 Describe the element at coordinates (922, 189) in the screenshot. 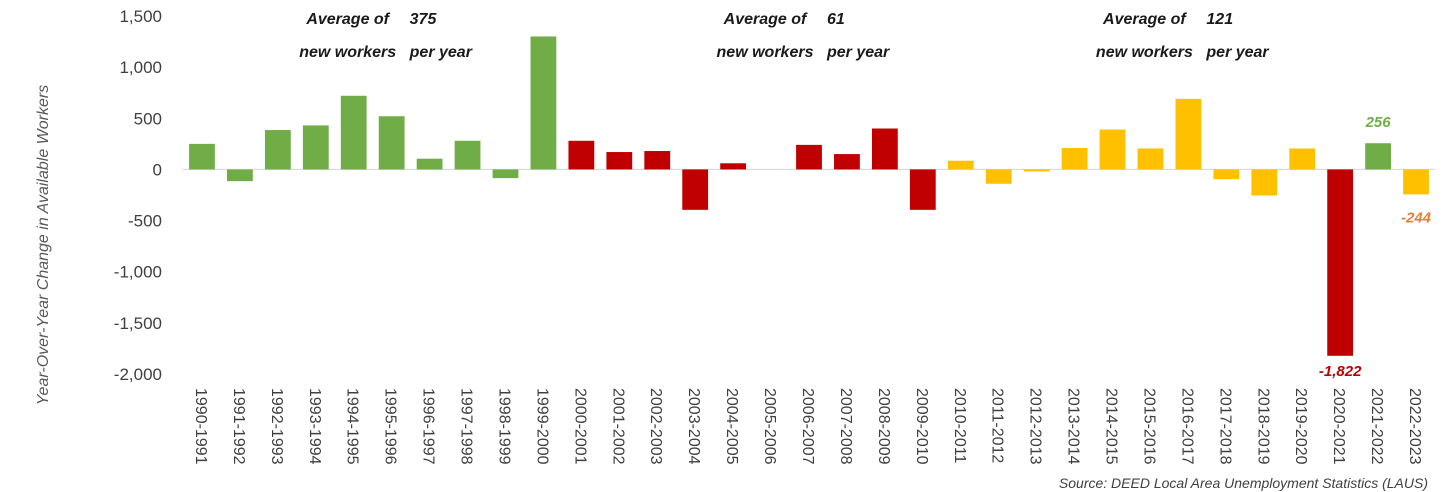

I see `bar-2009-2010` at that location.